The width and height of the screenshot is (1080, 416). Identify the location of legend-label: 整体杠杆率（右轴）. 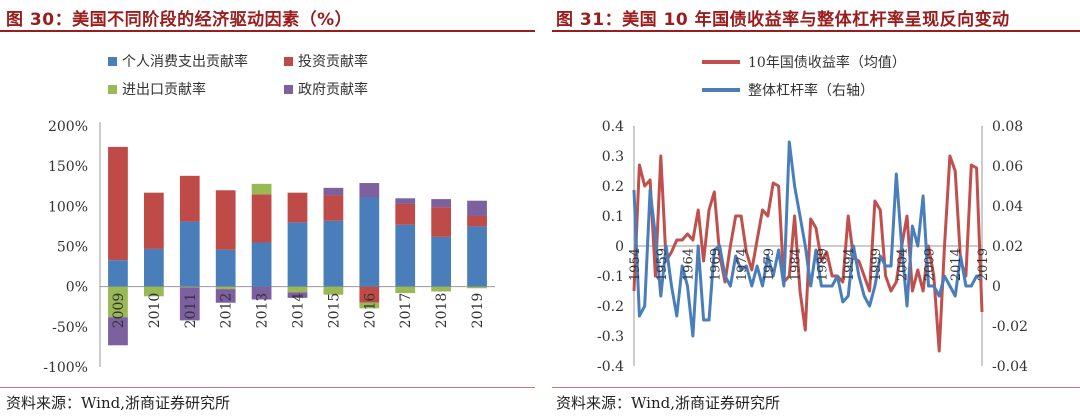
(811, 90).